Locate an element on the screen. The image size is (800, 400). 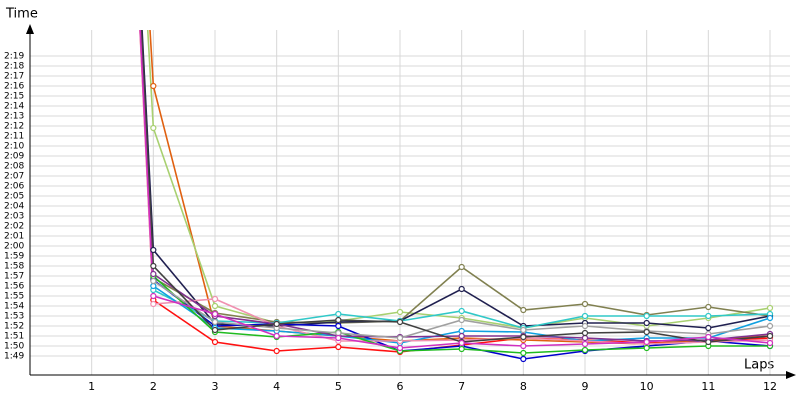
y-tick-label: 1:55 is located at coordinates (14, 297).